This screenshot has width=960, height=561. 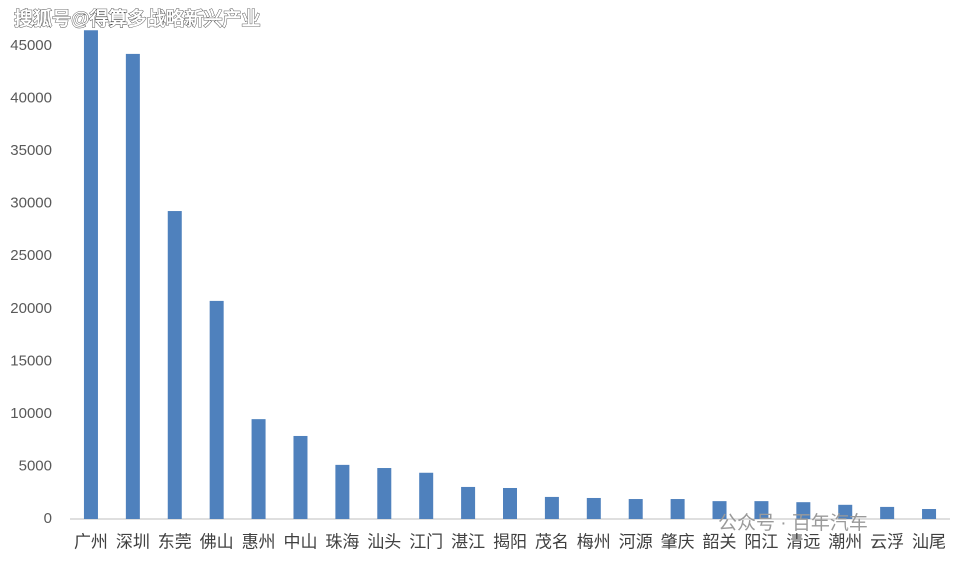 I want to click on y-tick-label: 40000, so click(x=31, y=98).